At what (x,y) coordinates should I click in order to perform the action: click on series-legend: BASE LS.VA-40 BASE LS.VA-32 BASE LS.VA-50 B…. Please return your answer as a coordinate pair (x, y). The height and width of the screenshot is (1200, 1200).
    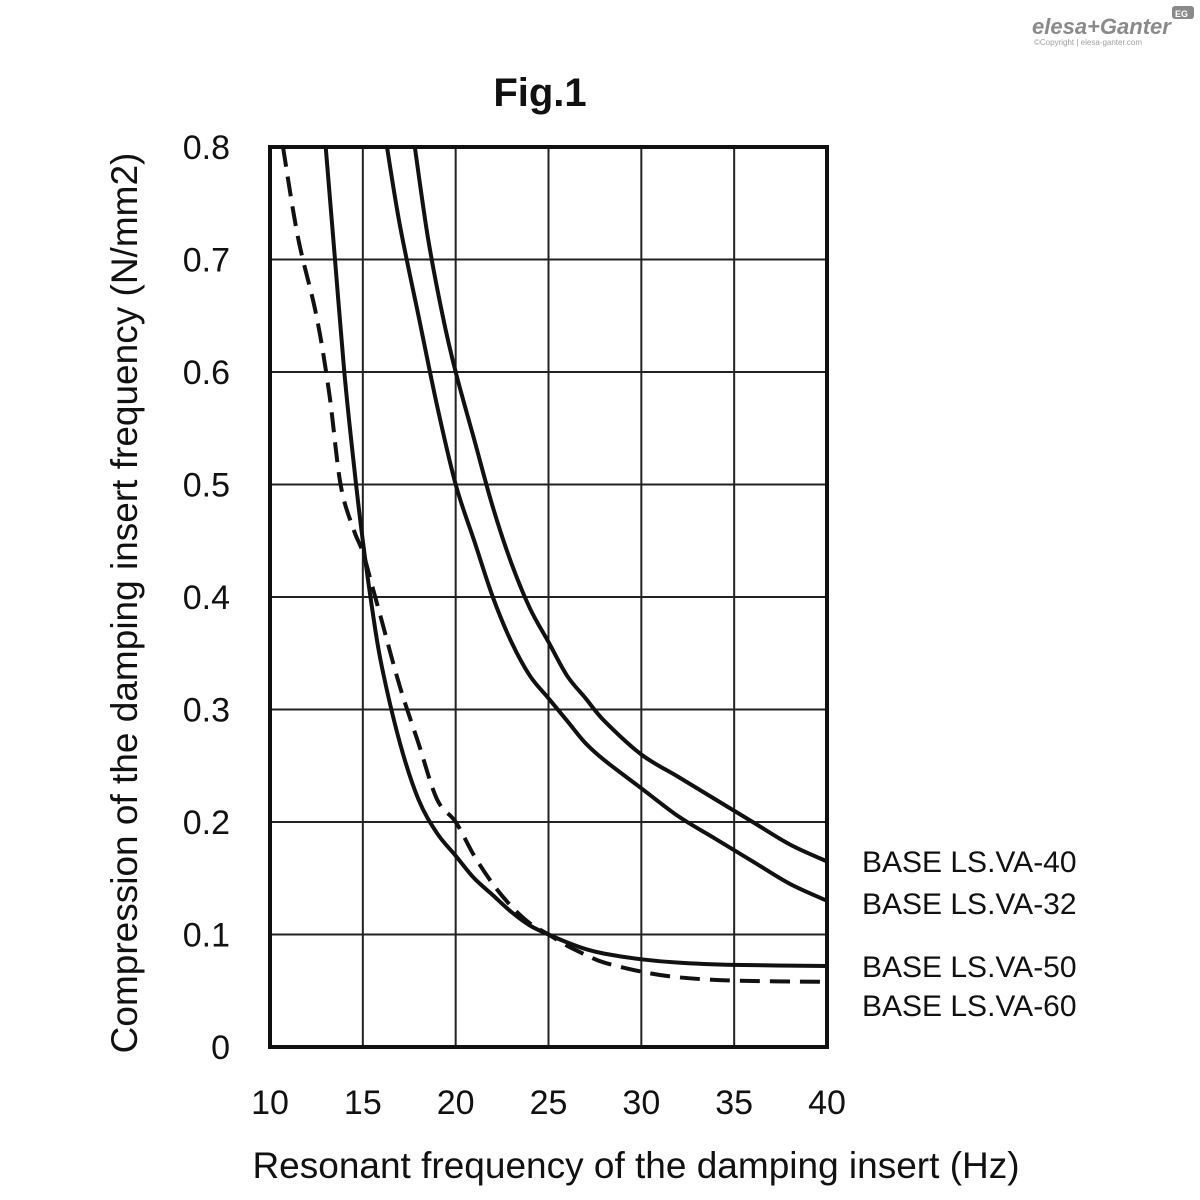
    Looking at the image, I should click on (969, 934).